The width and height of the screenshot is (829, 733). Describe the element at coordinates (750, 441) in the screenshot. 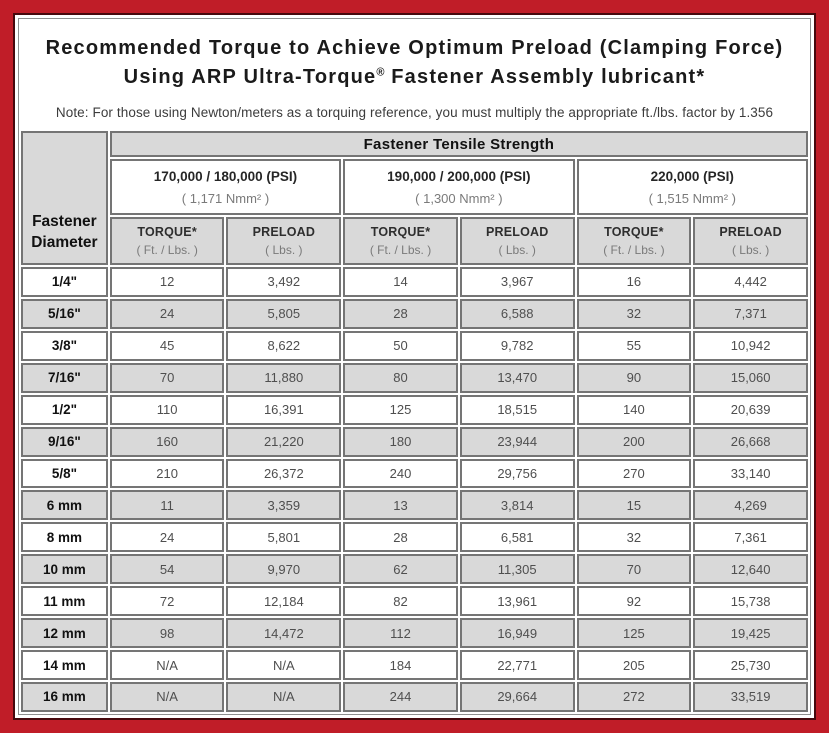

I see `preload-value-cell: 26,668` at that location.